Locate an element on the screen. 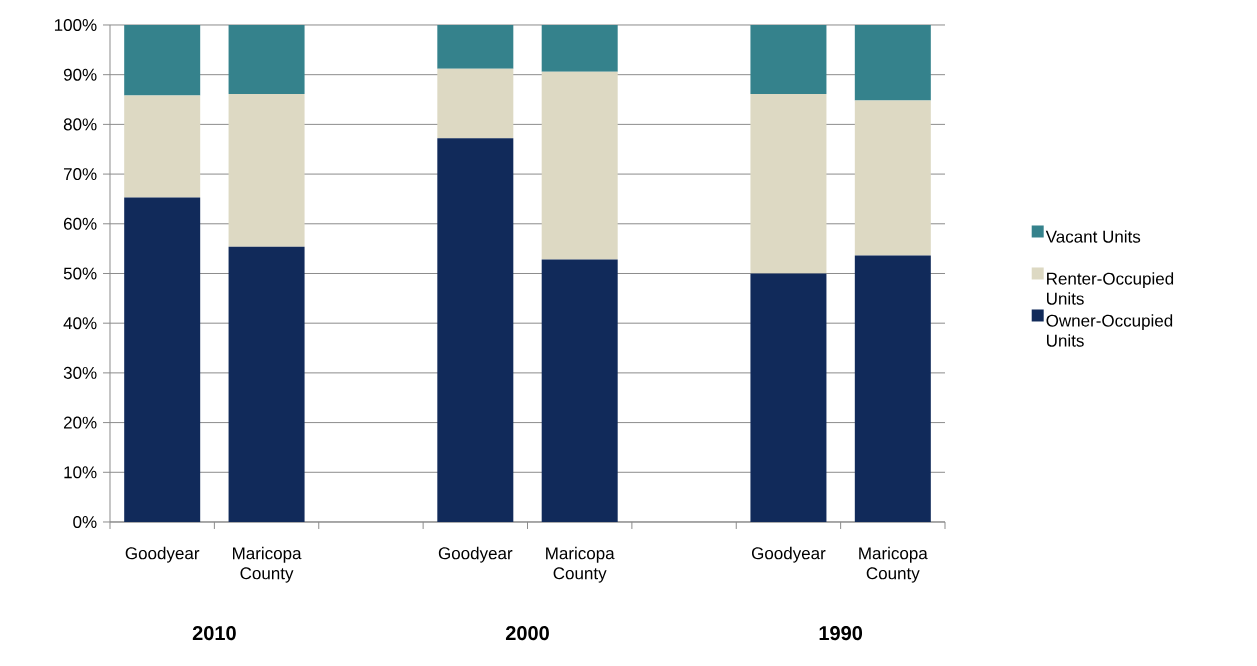  legend-label: Owner-Occupied Units is located at coordinates (1109, 330).